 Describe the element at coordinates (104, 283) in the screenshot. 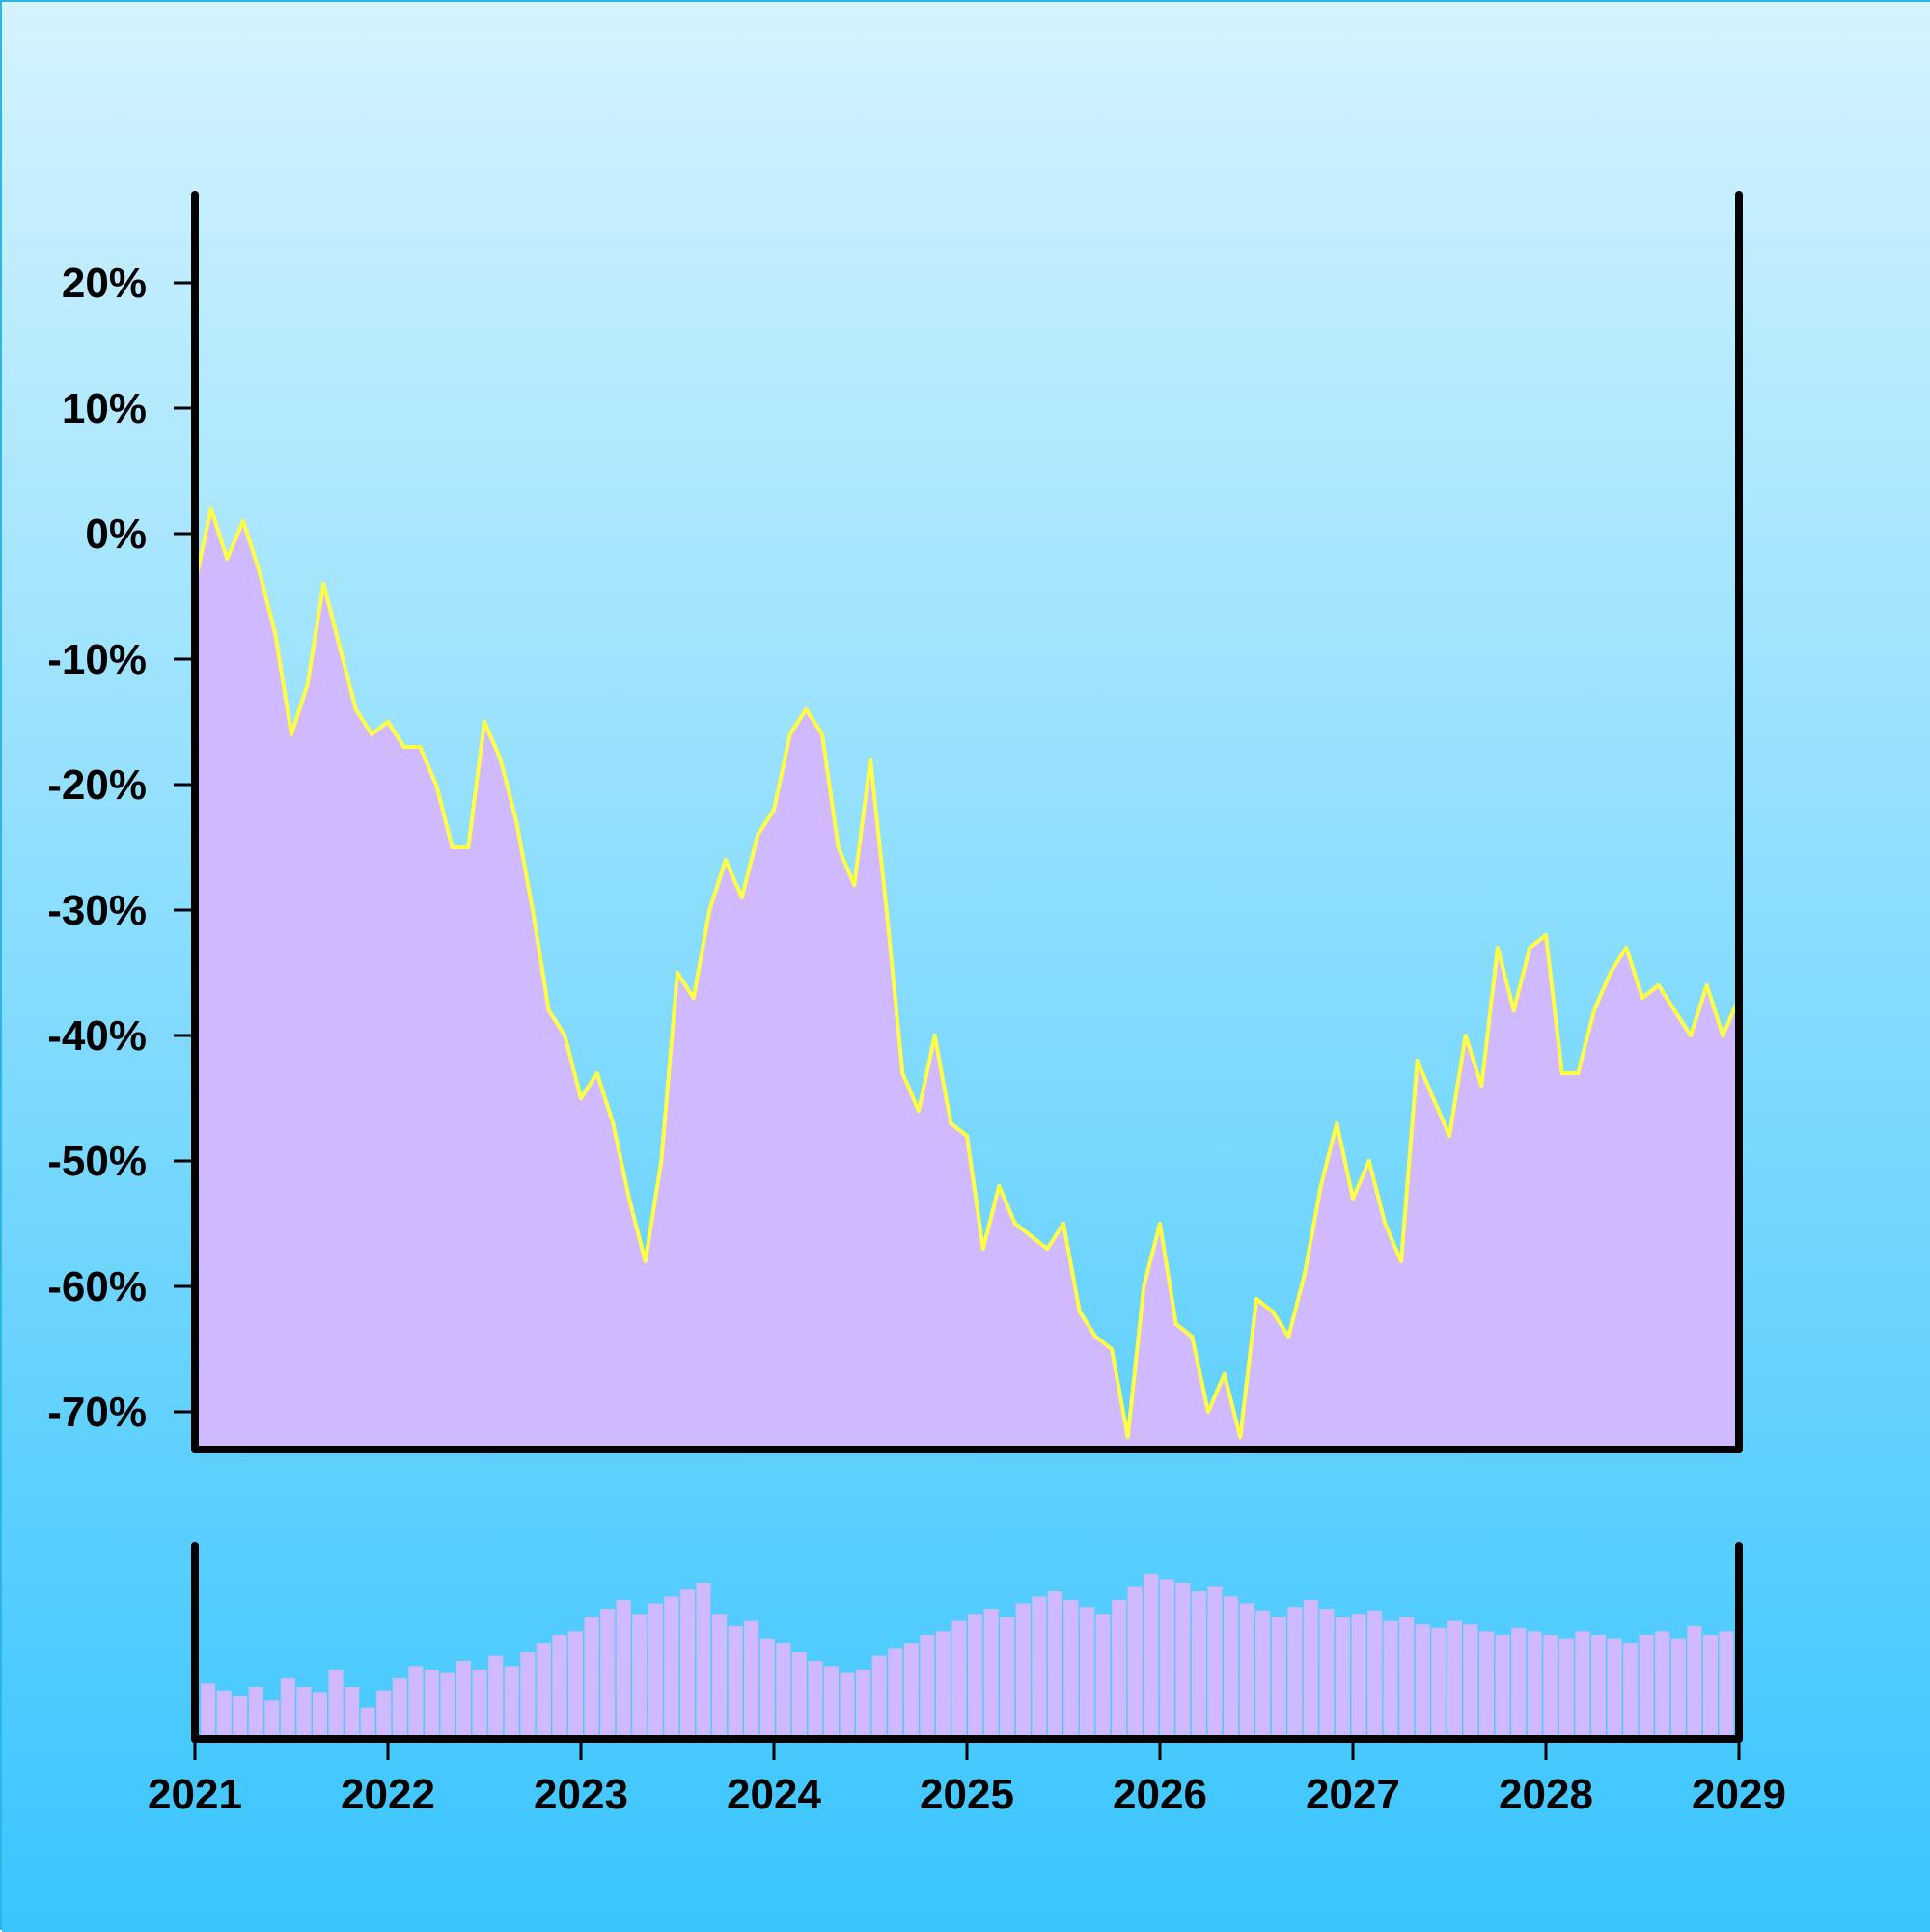

I see `y-tick-label: 20%` at that location.